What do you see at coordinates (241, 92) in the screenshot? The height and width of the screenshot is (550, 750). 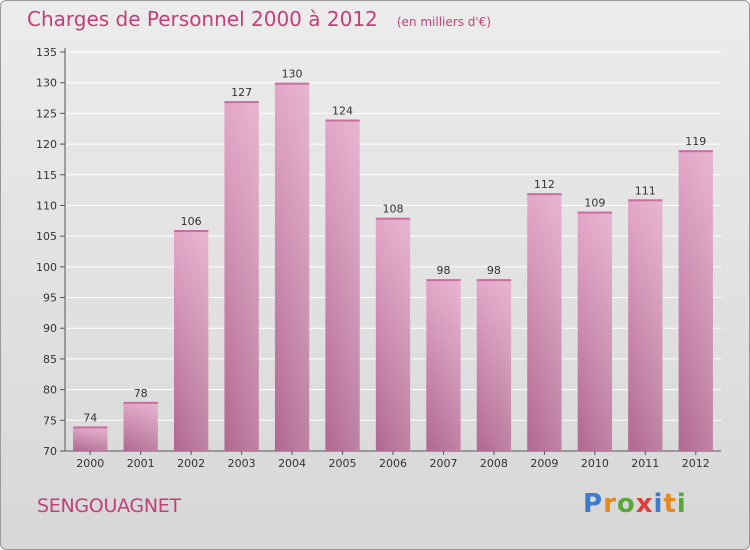 I see `bar-value-label: 127` at bounding box center [241, 92].